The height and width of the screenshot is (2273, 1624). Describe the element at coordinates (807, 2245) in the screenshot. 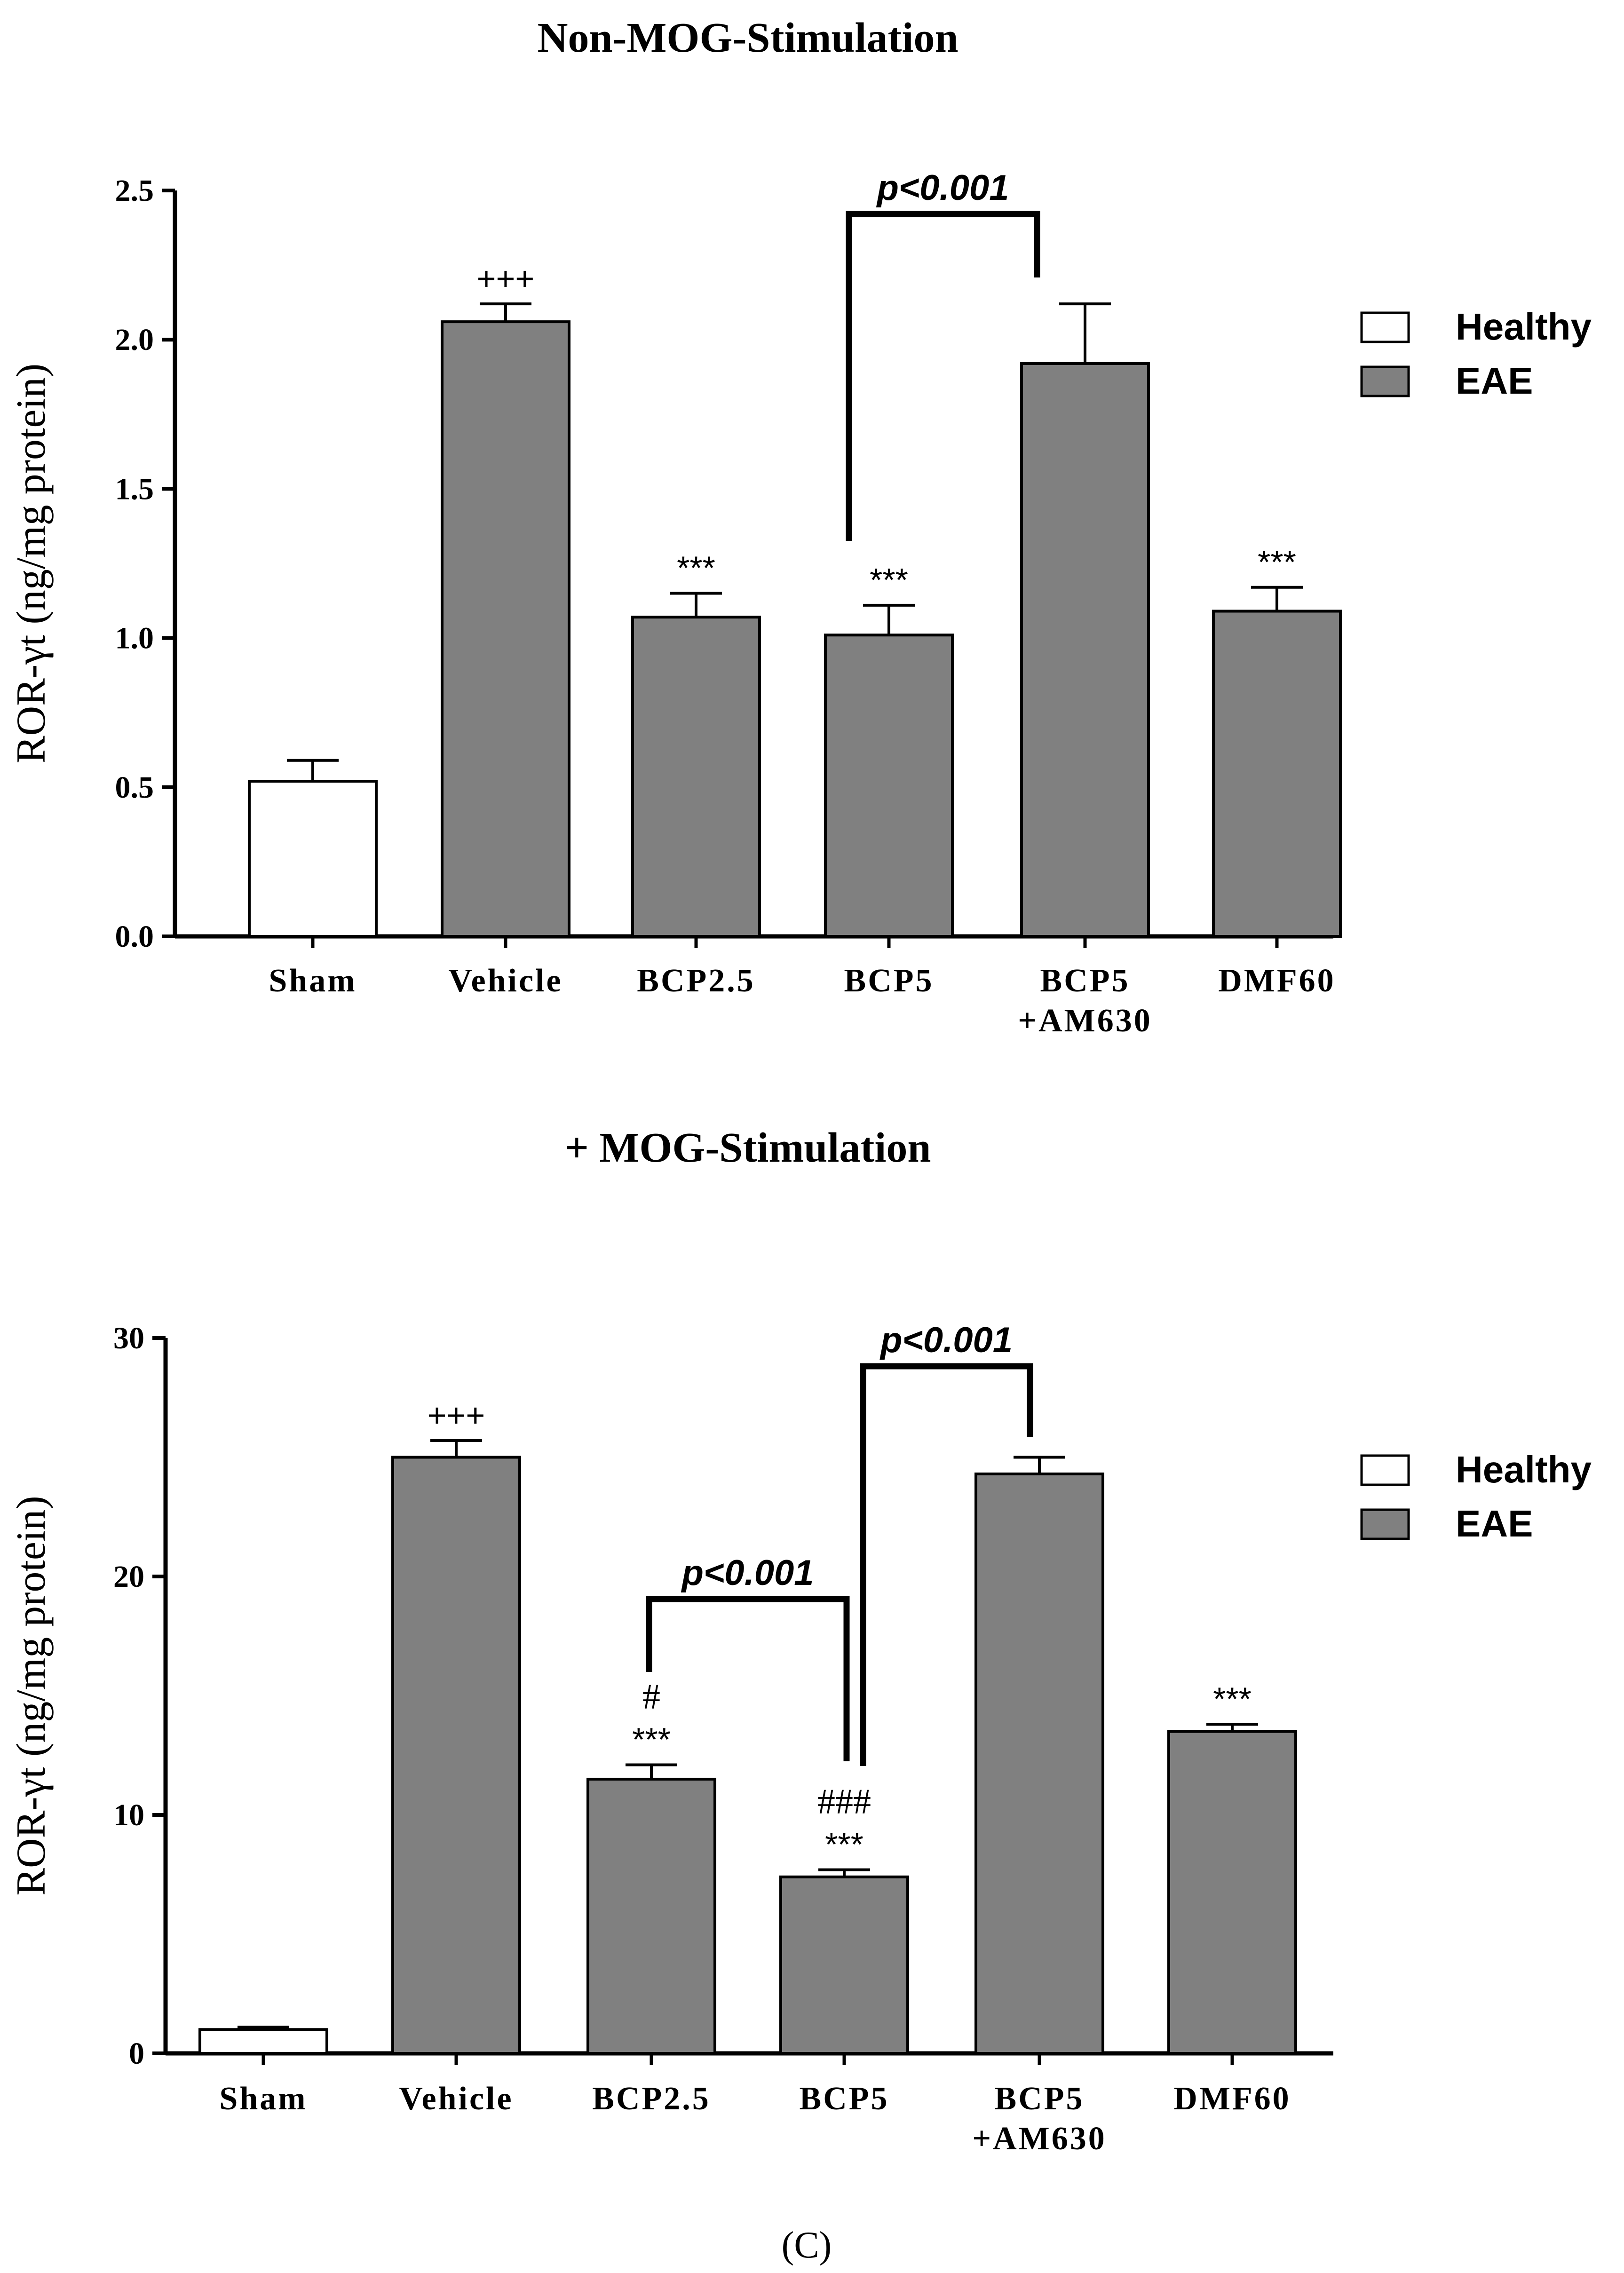

I see `figure-panel-label: (C)` at that location.